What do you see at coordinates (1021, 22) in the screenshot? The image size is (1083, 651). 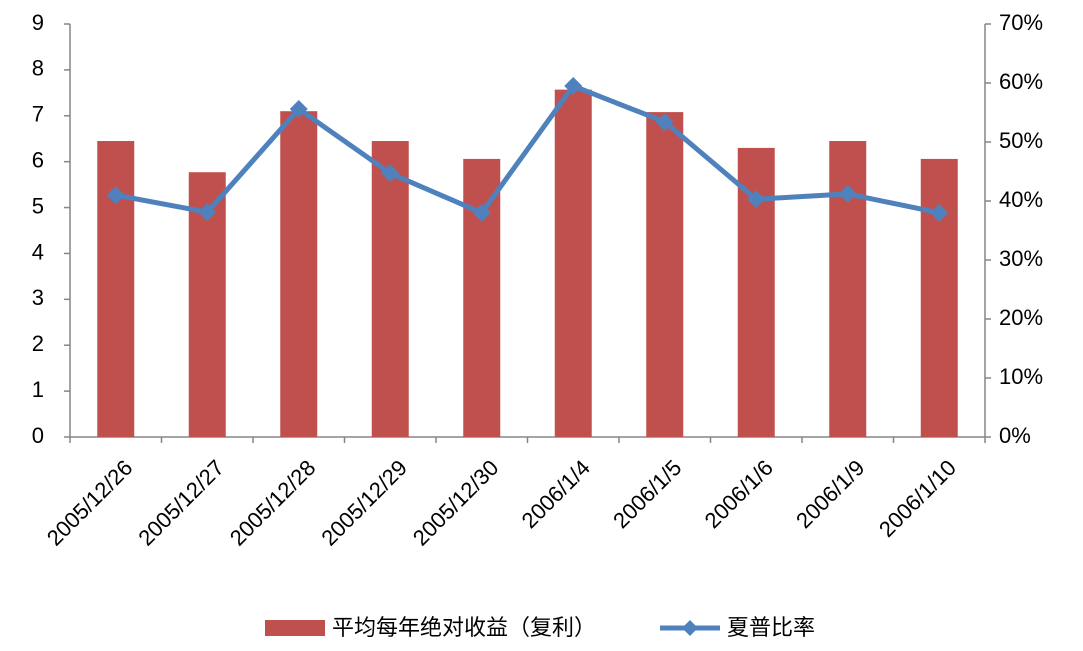 I see `y2-tick-label: 70%` at bounding box center [1021, 22].